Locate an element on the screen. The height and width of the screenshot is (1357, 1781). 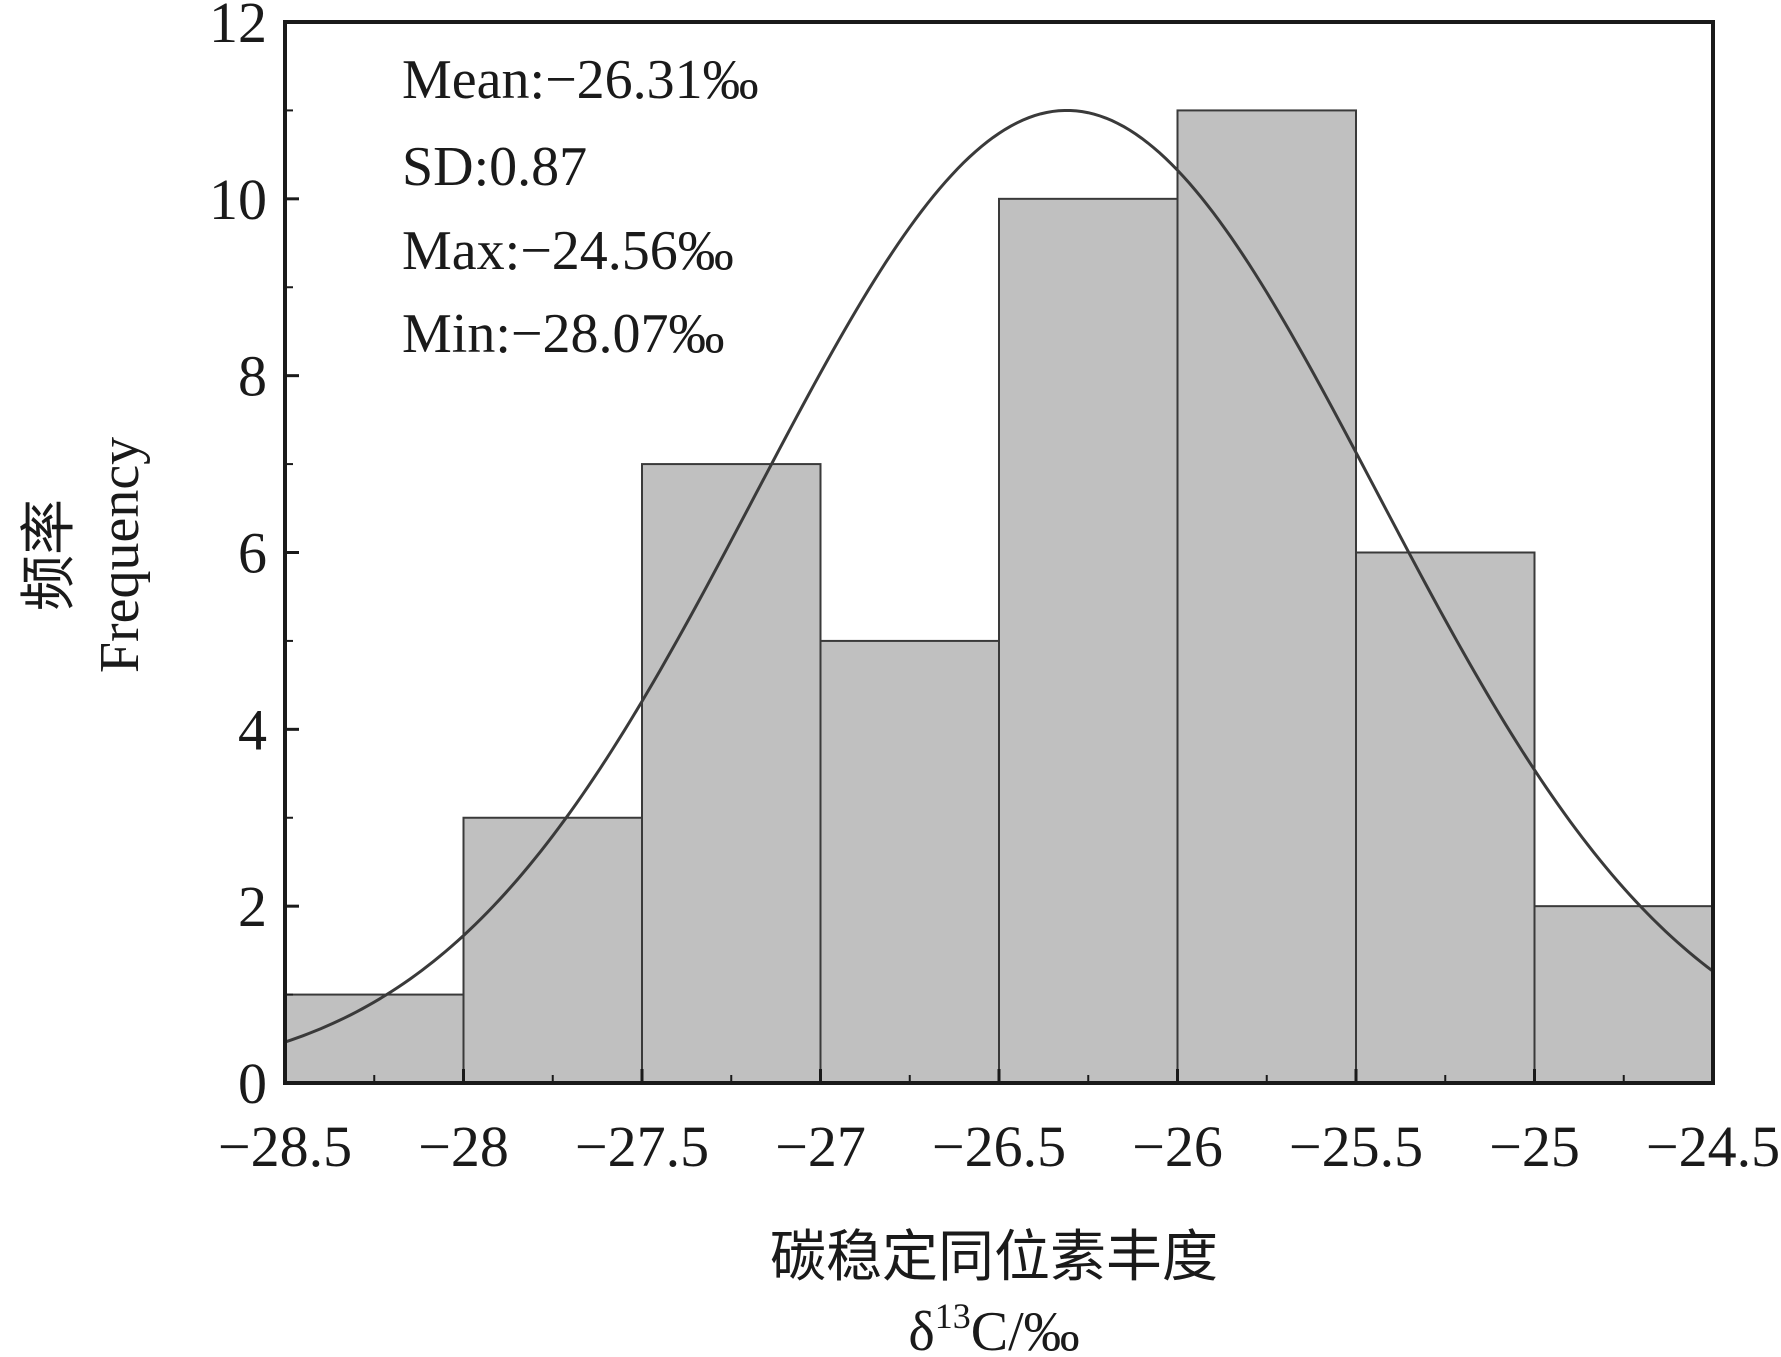
y-axis-title-cn: 频率 is located at coordinates (50, 555).